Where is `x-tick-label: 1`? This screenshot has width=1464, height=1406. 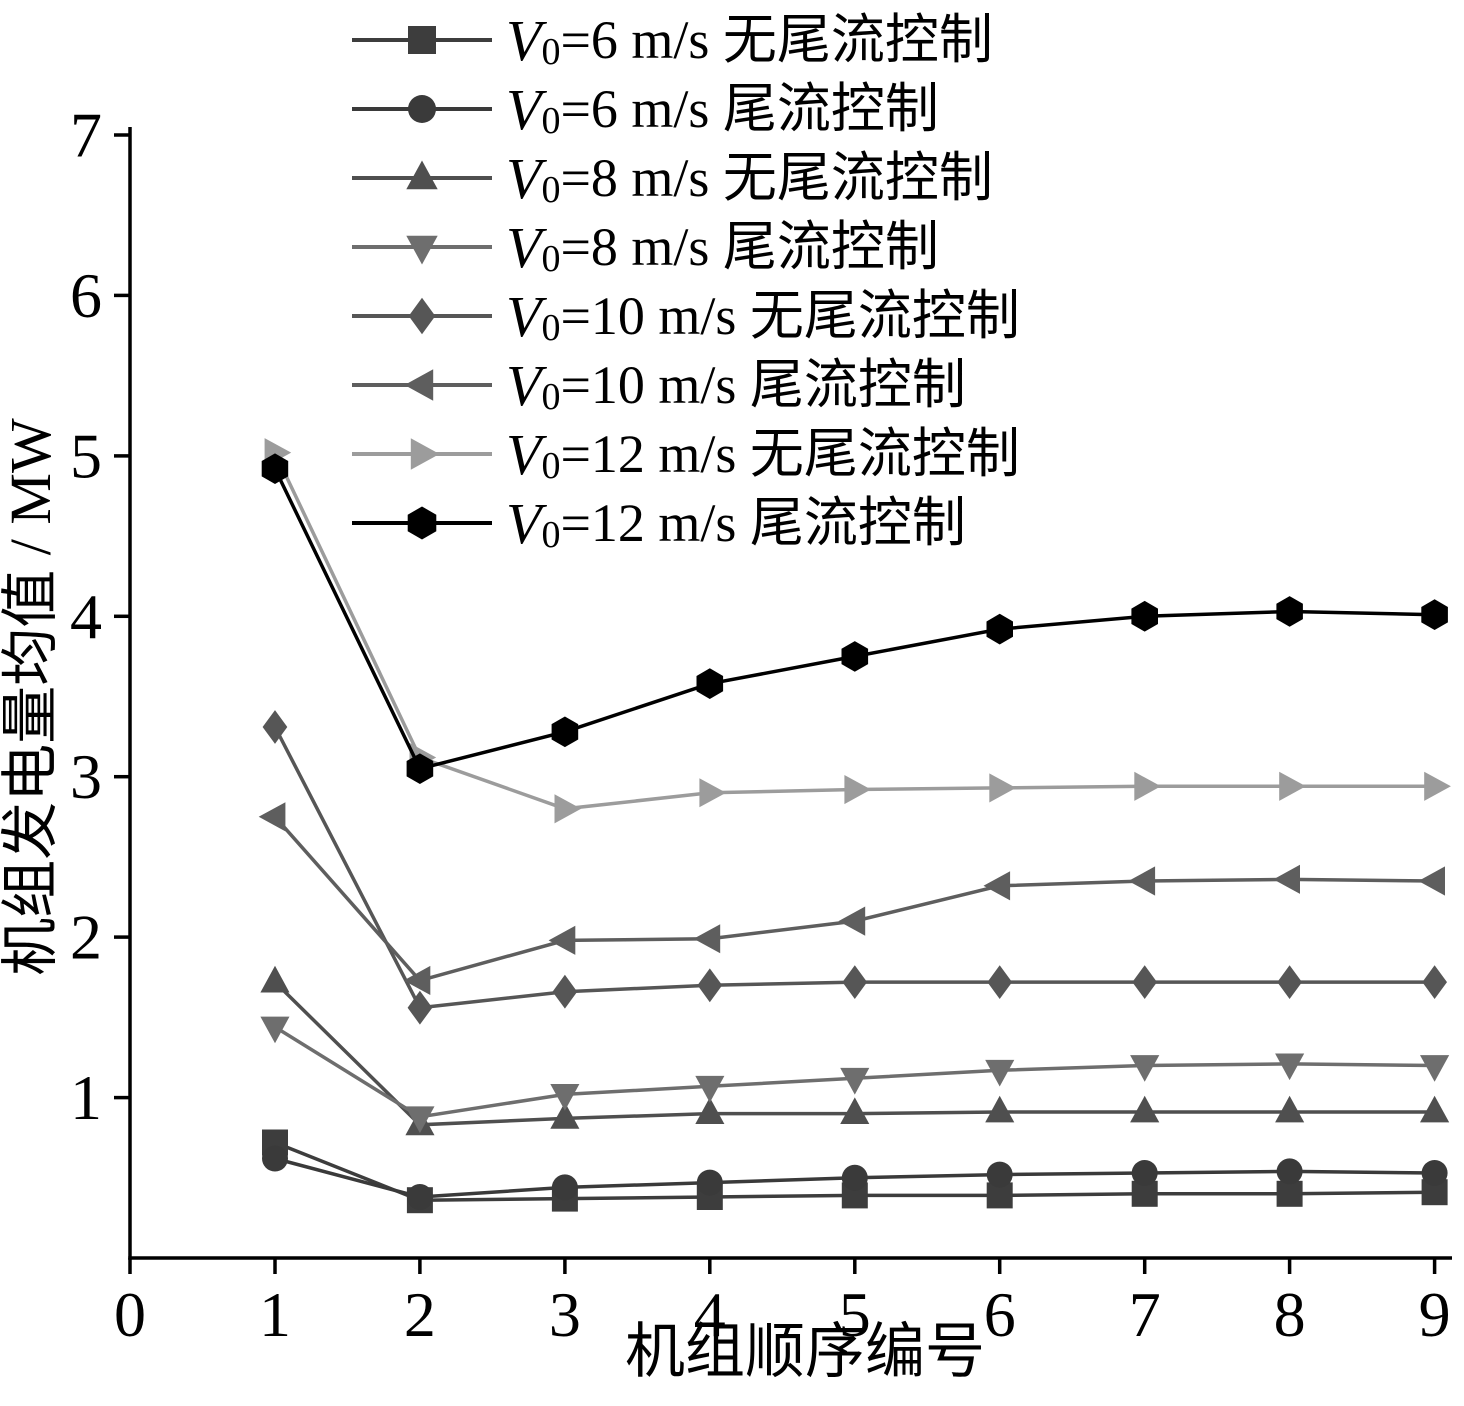 x-tick-label: 1 is located at coordinates (275, 1314).